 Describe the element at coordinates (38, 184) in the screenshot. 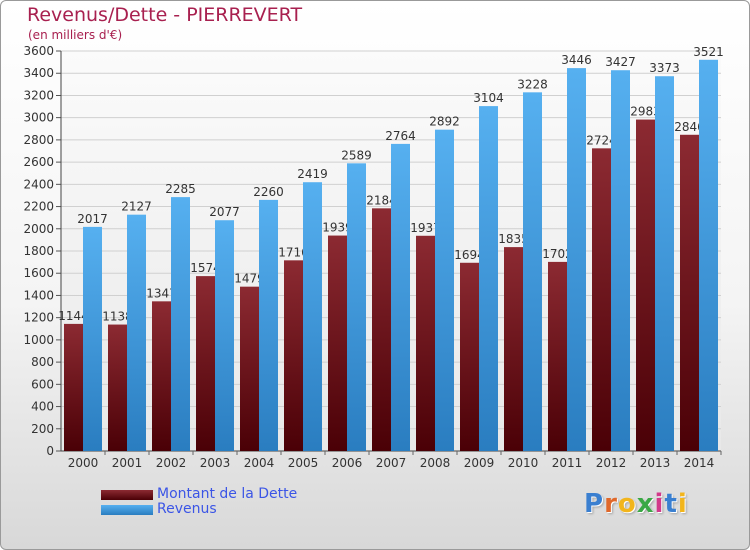

I see `y-tick-label: 2400` at that location.